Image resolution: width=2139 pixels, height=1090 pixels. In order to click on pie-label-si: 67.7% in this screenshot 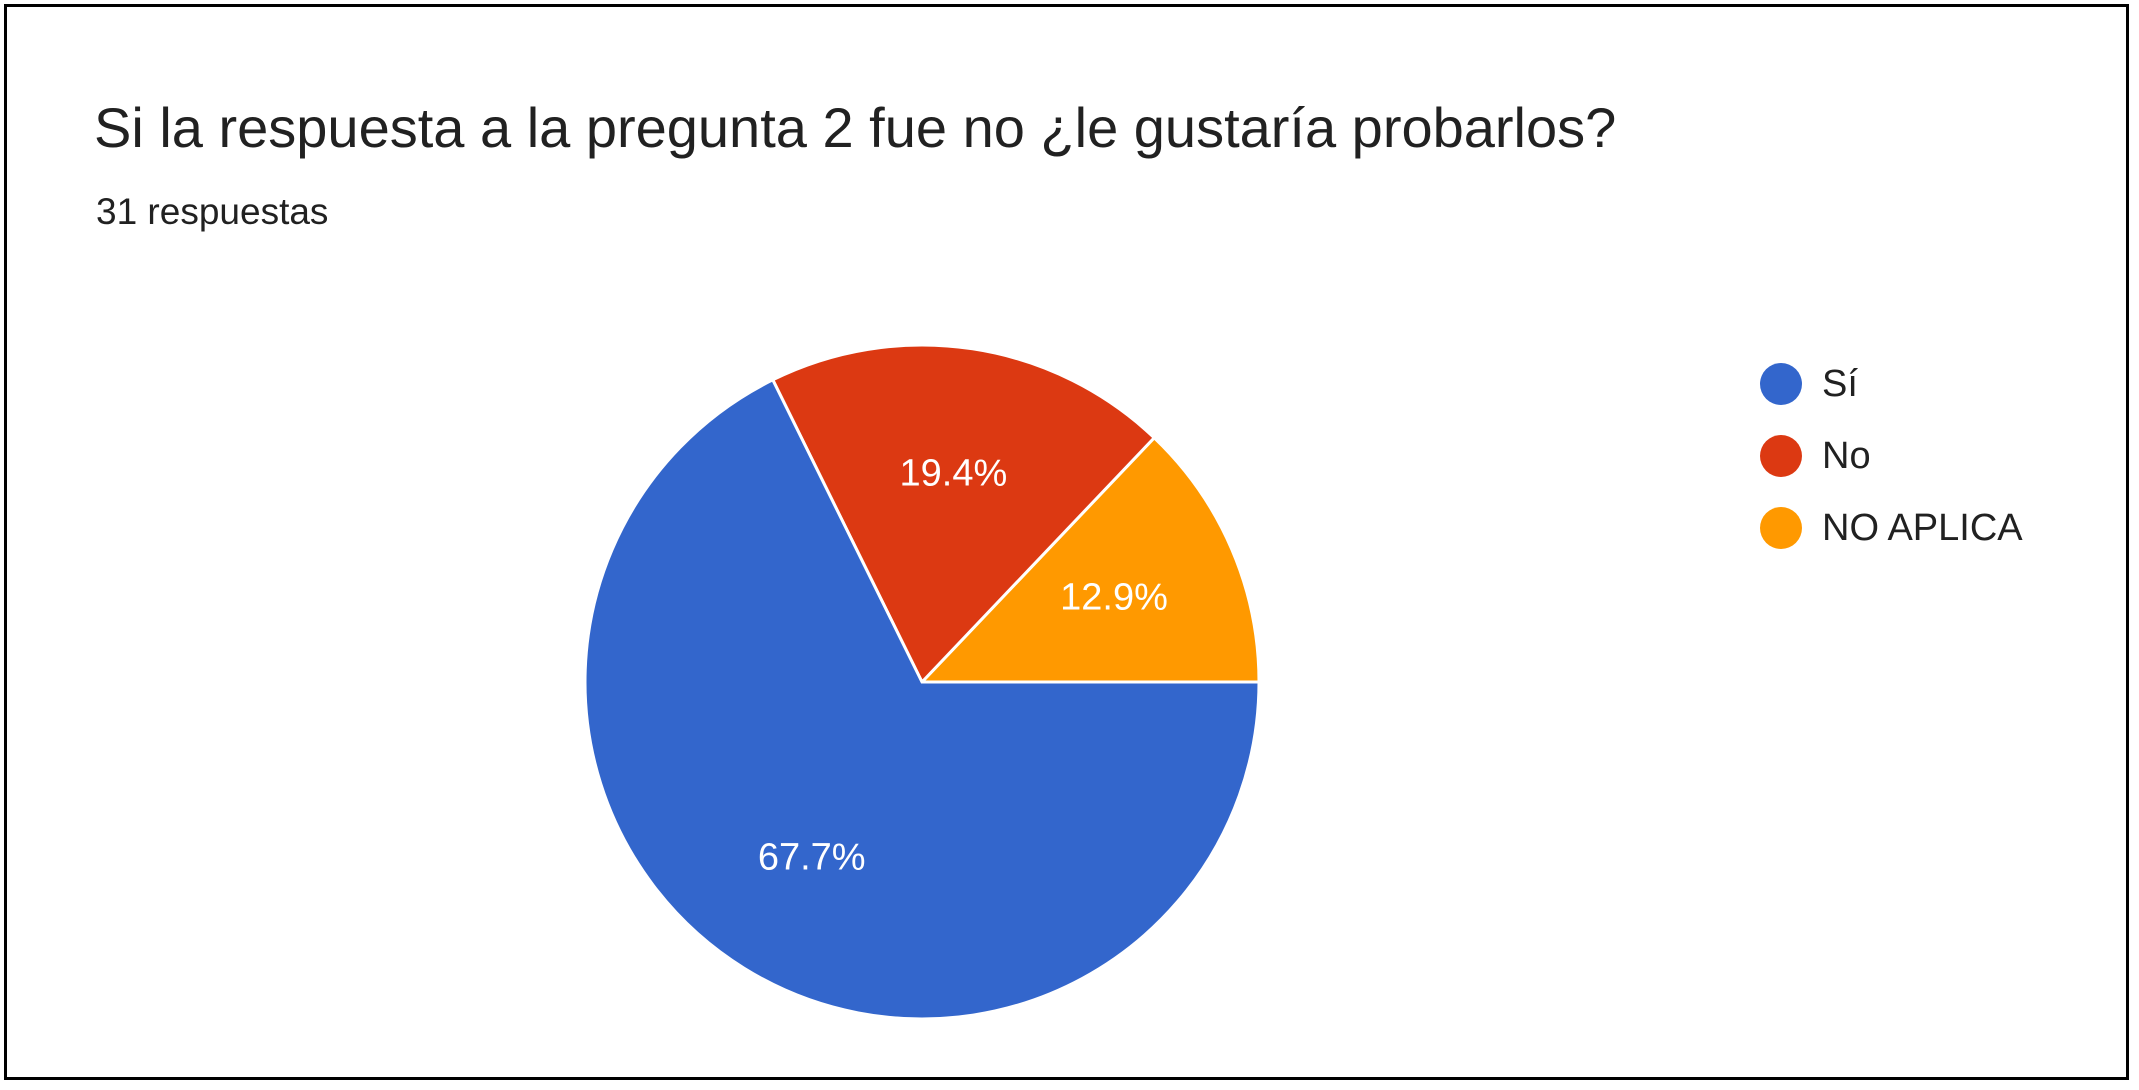, I will do `click(812, 857)`.